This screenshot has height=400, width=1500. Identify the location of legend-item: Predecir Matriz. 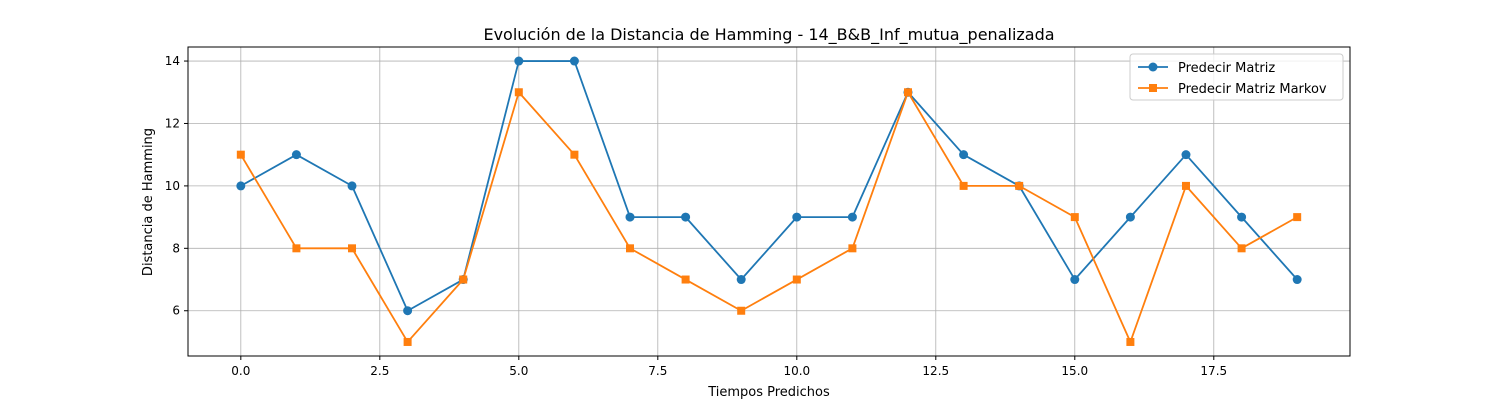
(1206, 68).